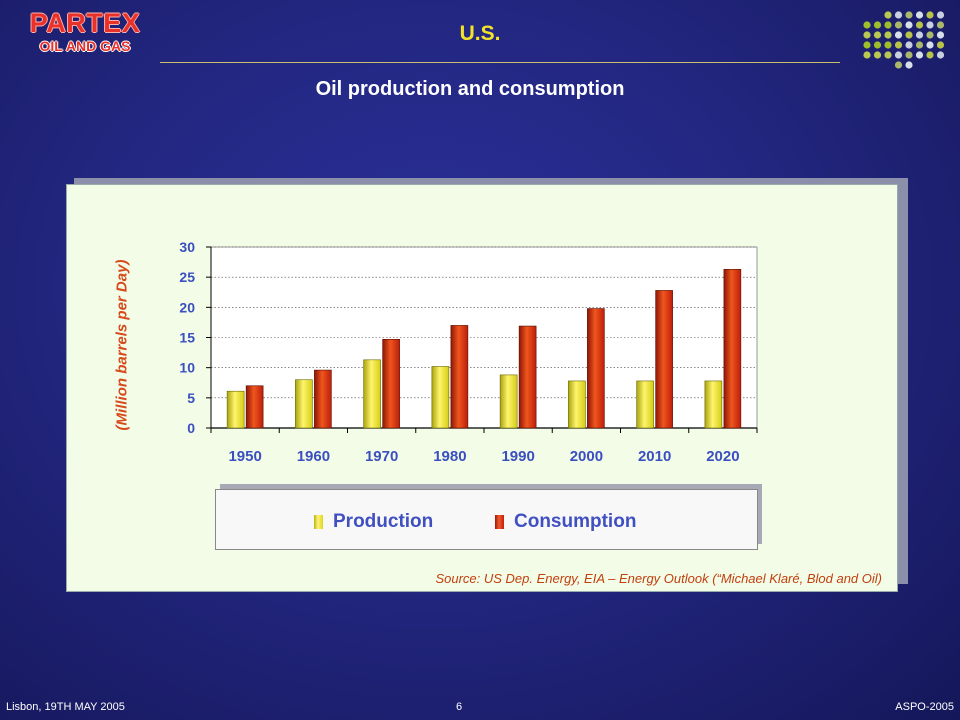  Describe the element at coordinates (486, 519) in the screenshot. I see `chart-legend: Production Consumption` at that location.